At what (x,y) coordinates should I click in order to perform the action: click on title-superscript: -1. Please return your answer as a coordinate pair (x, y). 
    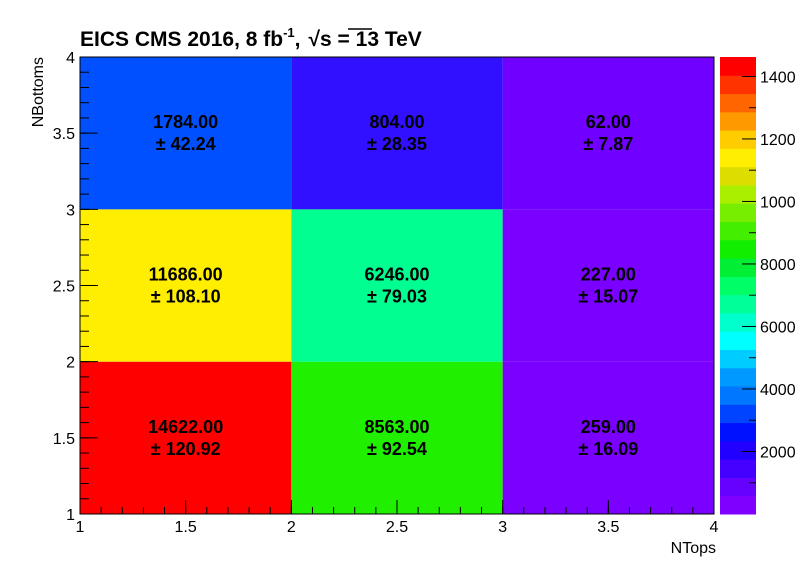
    Looking at the image, I should click on (289, 32).